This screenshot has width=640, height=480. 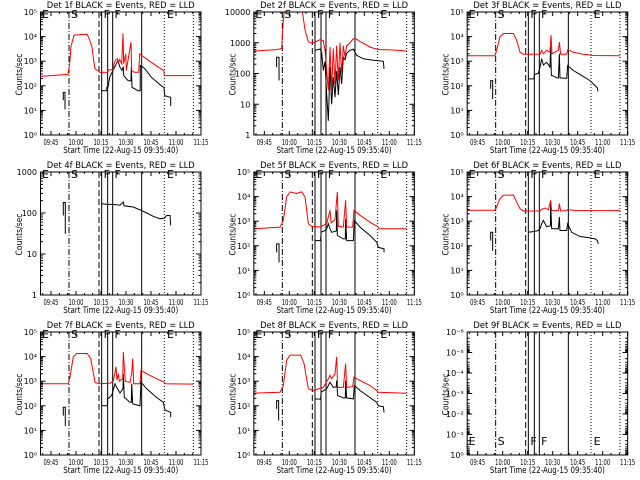 What do you see at coordinates (245, 104) in the screenshot?
I see `y-tick-label: 10` at bounding box center [245, 104].